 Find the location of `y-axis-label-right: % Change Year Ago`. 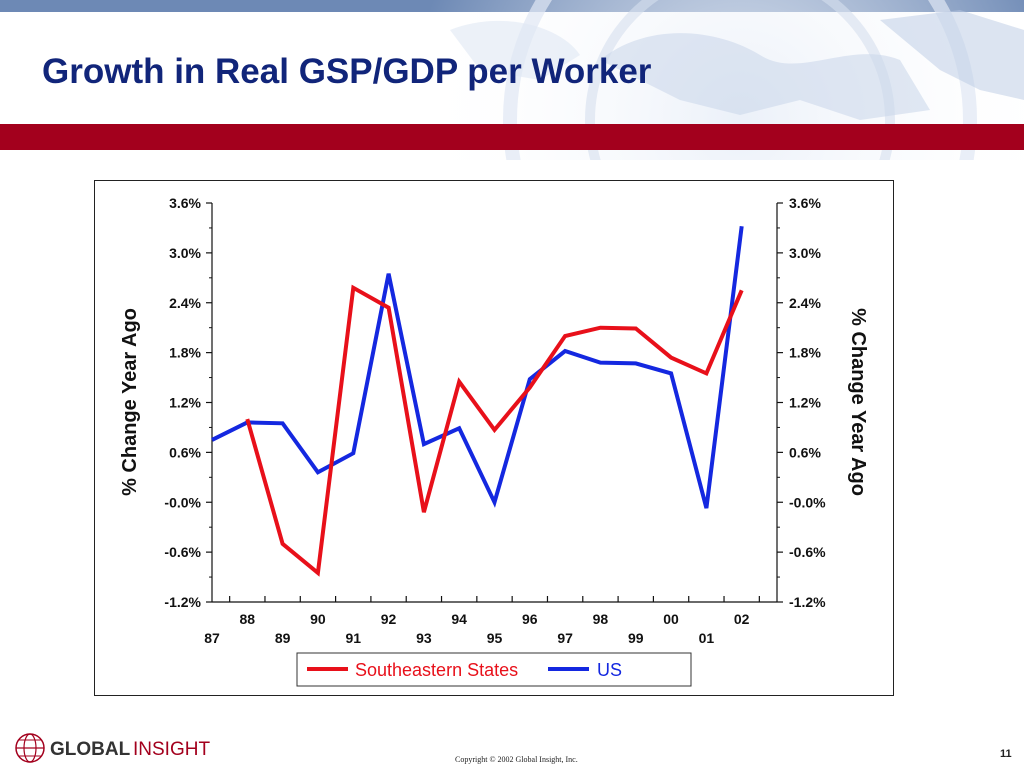

y-axis-label-right: % Change Year Ago is located at coordinates (858, 402).